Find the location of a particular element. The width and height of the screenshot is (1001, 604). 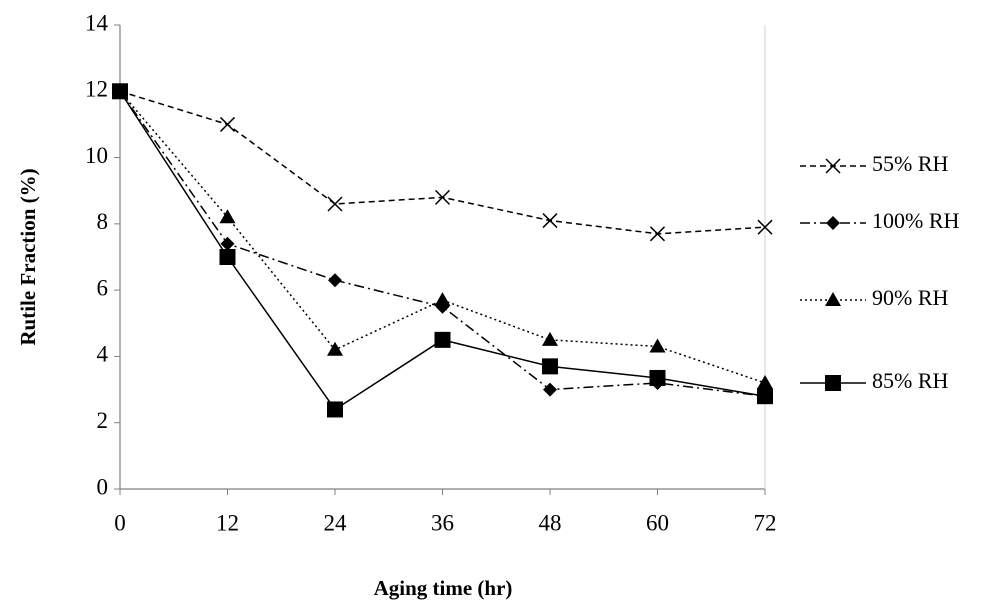

y-tick-label: 10 is located at coordinates (96, 155).